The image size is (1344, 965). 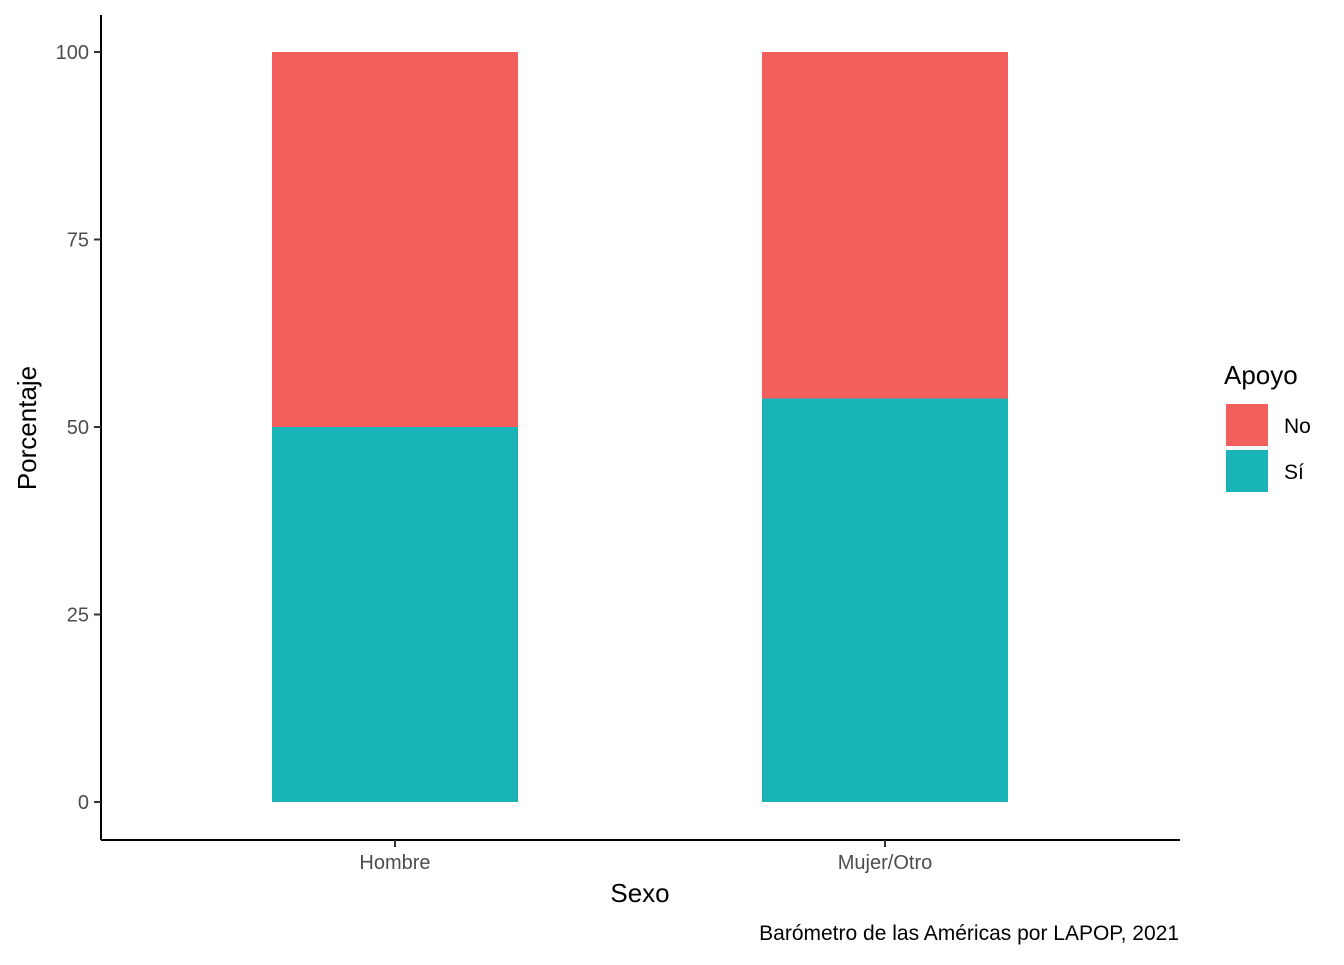 What do you see at coordinates (78, 616) in the screenshot?
I see `y-tick-label: 25` at bounding box center [78, 616].